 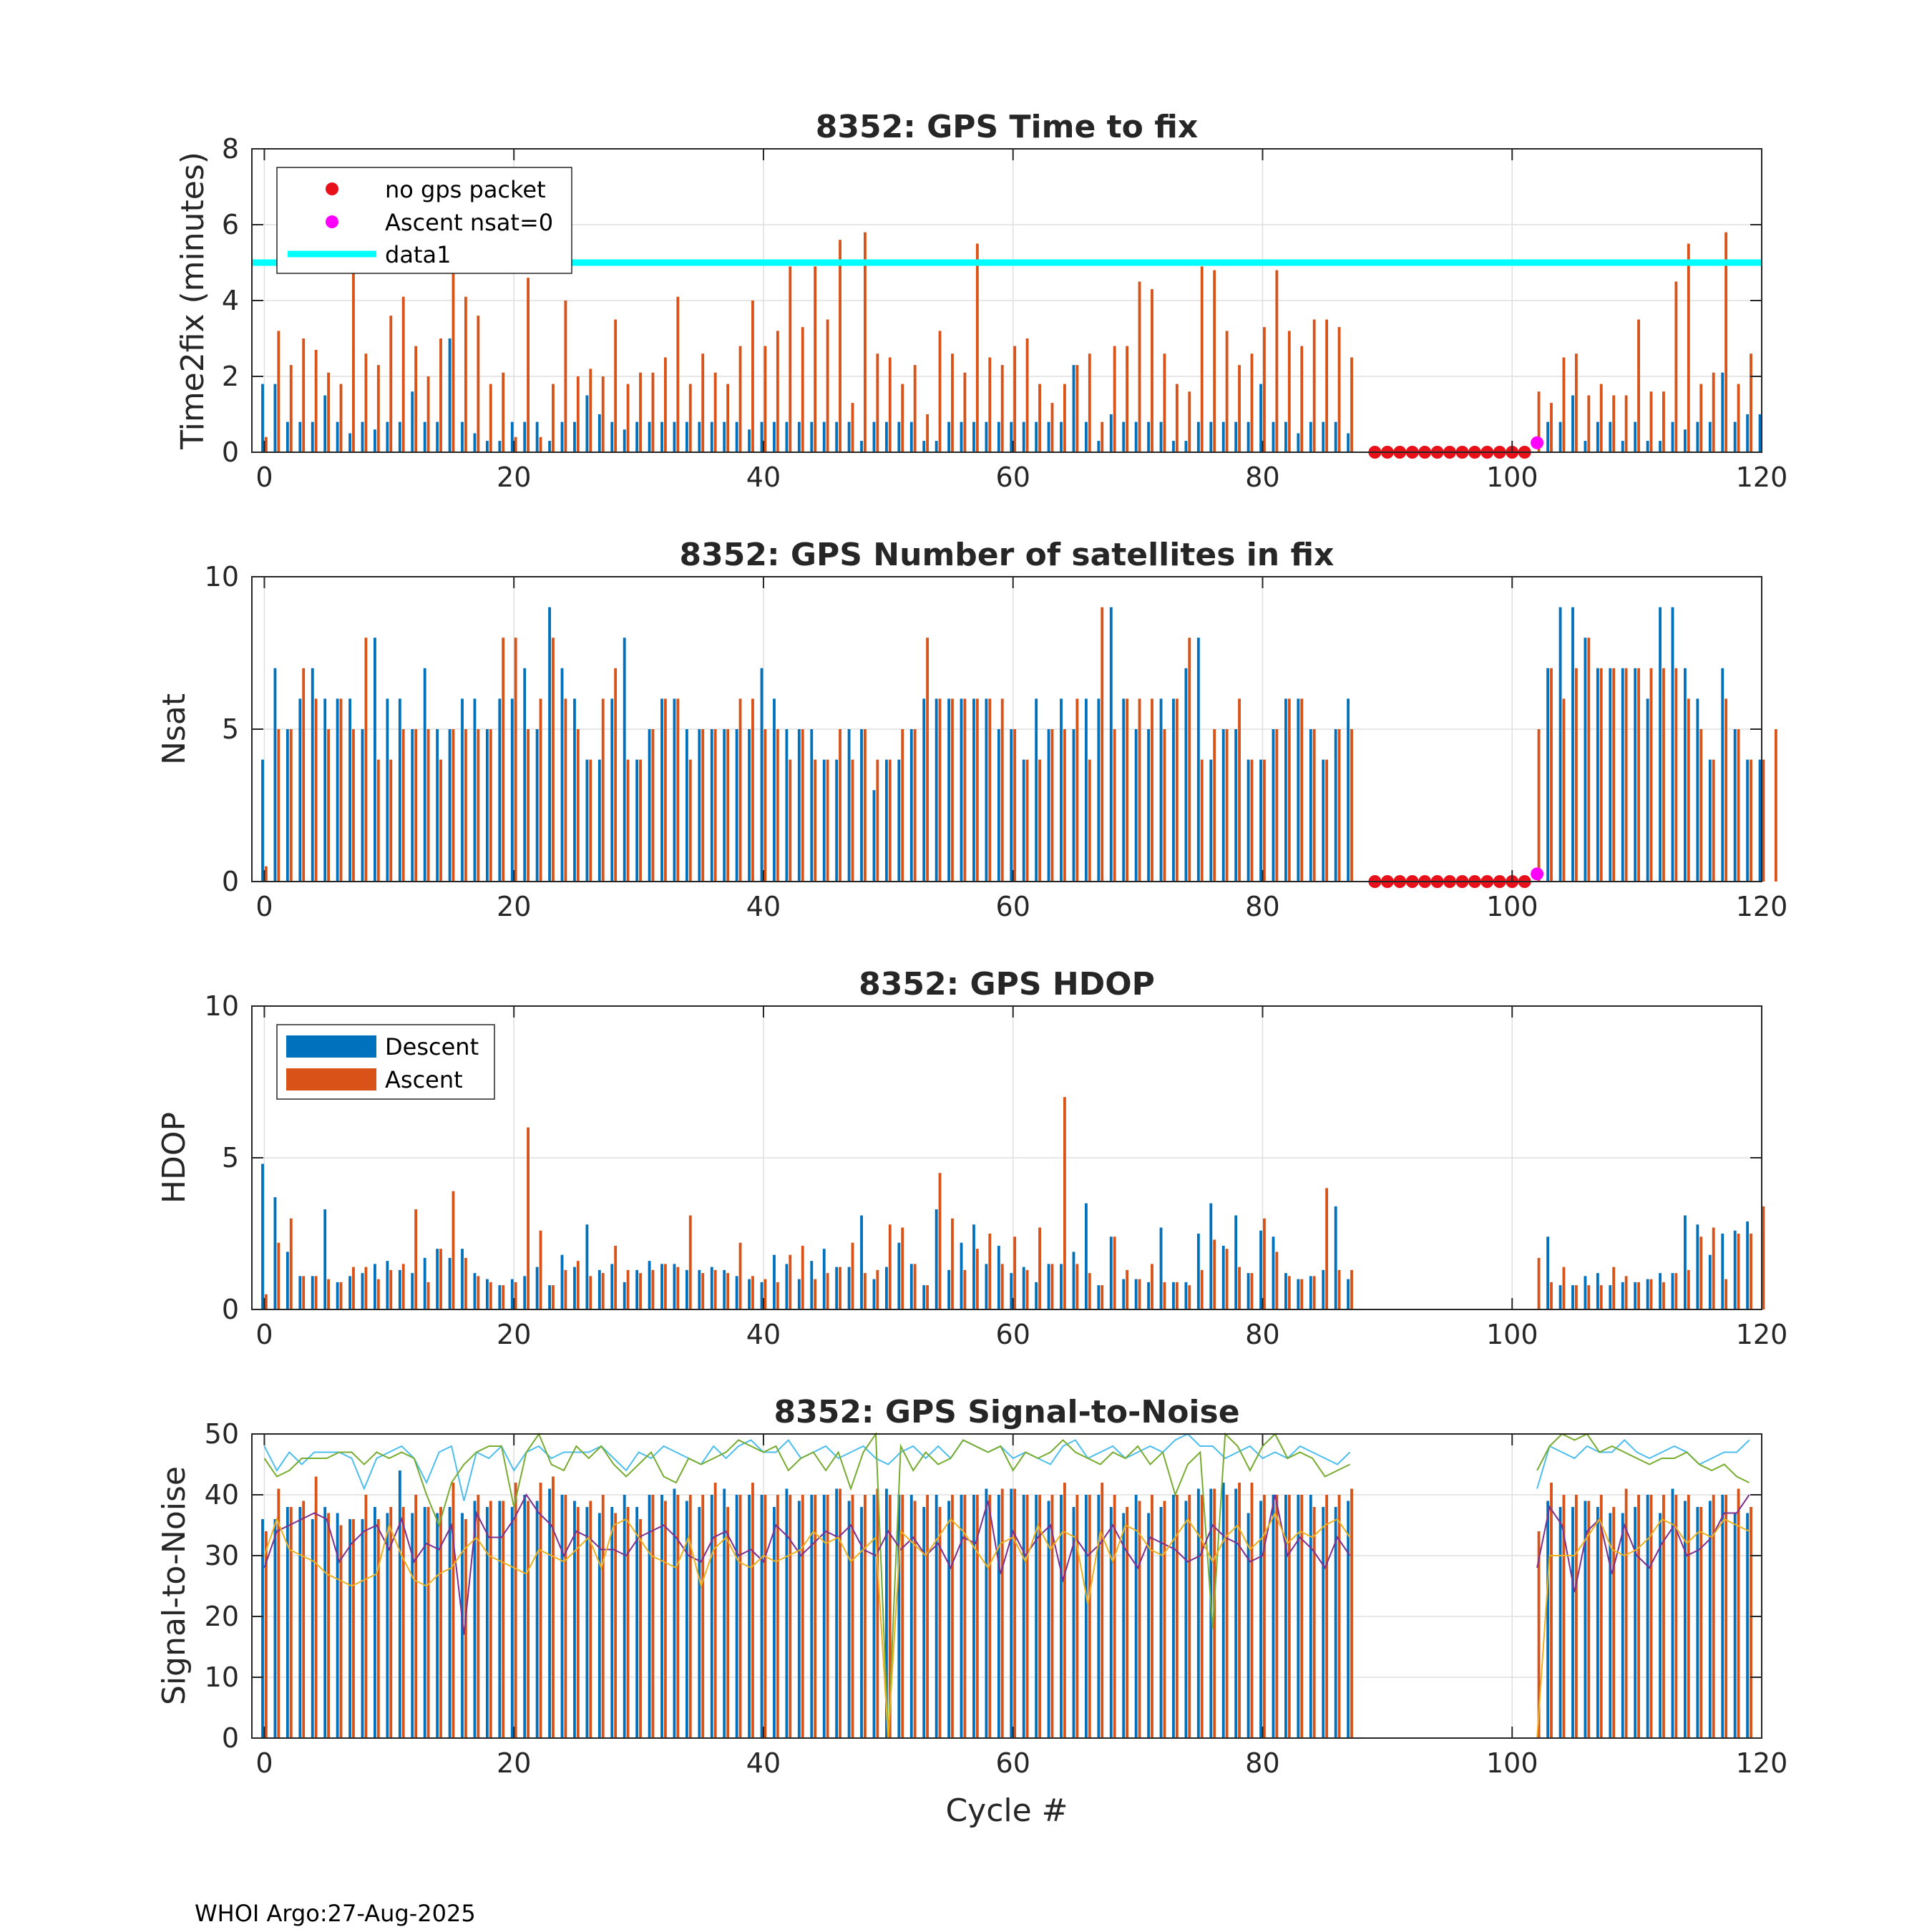 I want to click on legend-swatch-no-gps-packet, so click(x=332, y=188).